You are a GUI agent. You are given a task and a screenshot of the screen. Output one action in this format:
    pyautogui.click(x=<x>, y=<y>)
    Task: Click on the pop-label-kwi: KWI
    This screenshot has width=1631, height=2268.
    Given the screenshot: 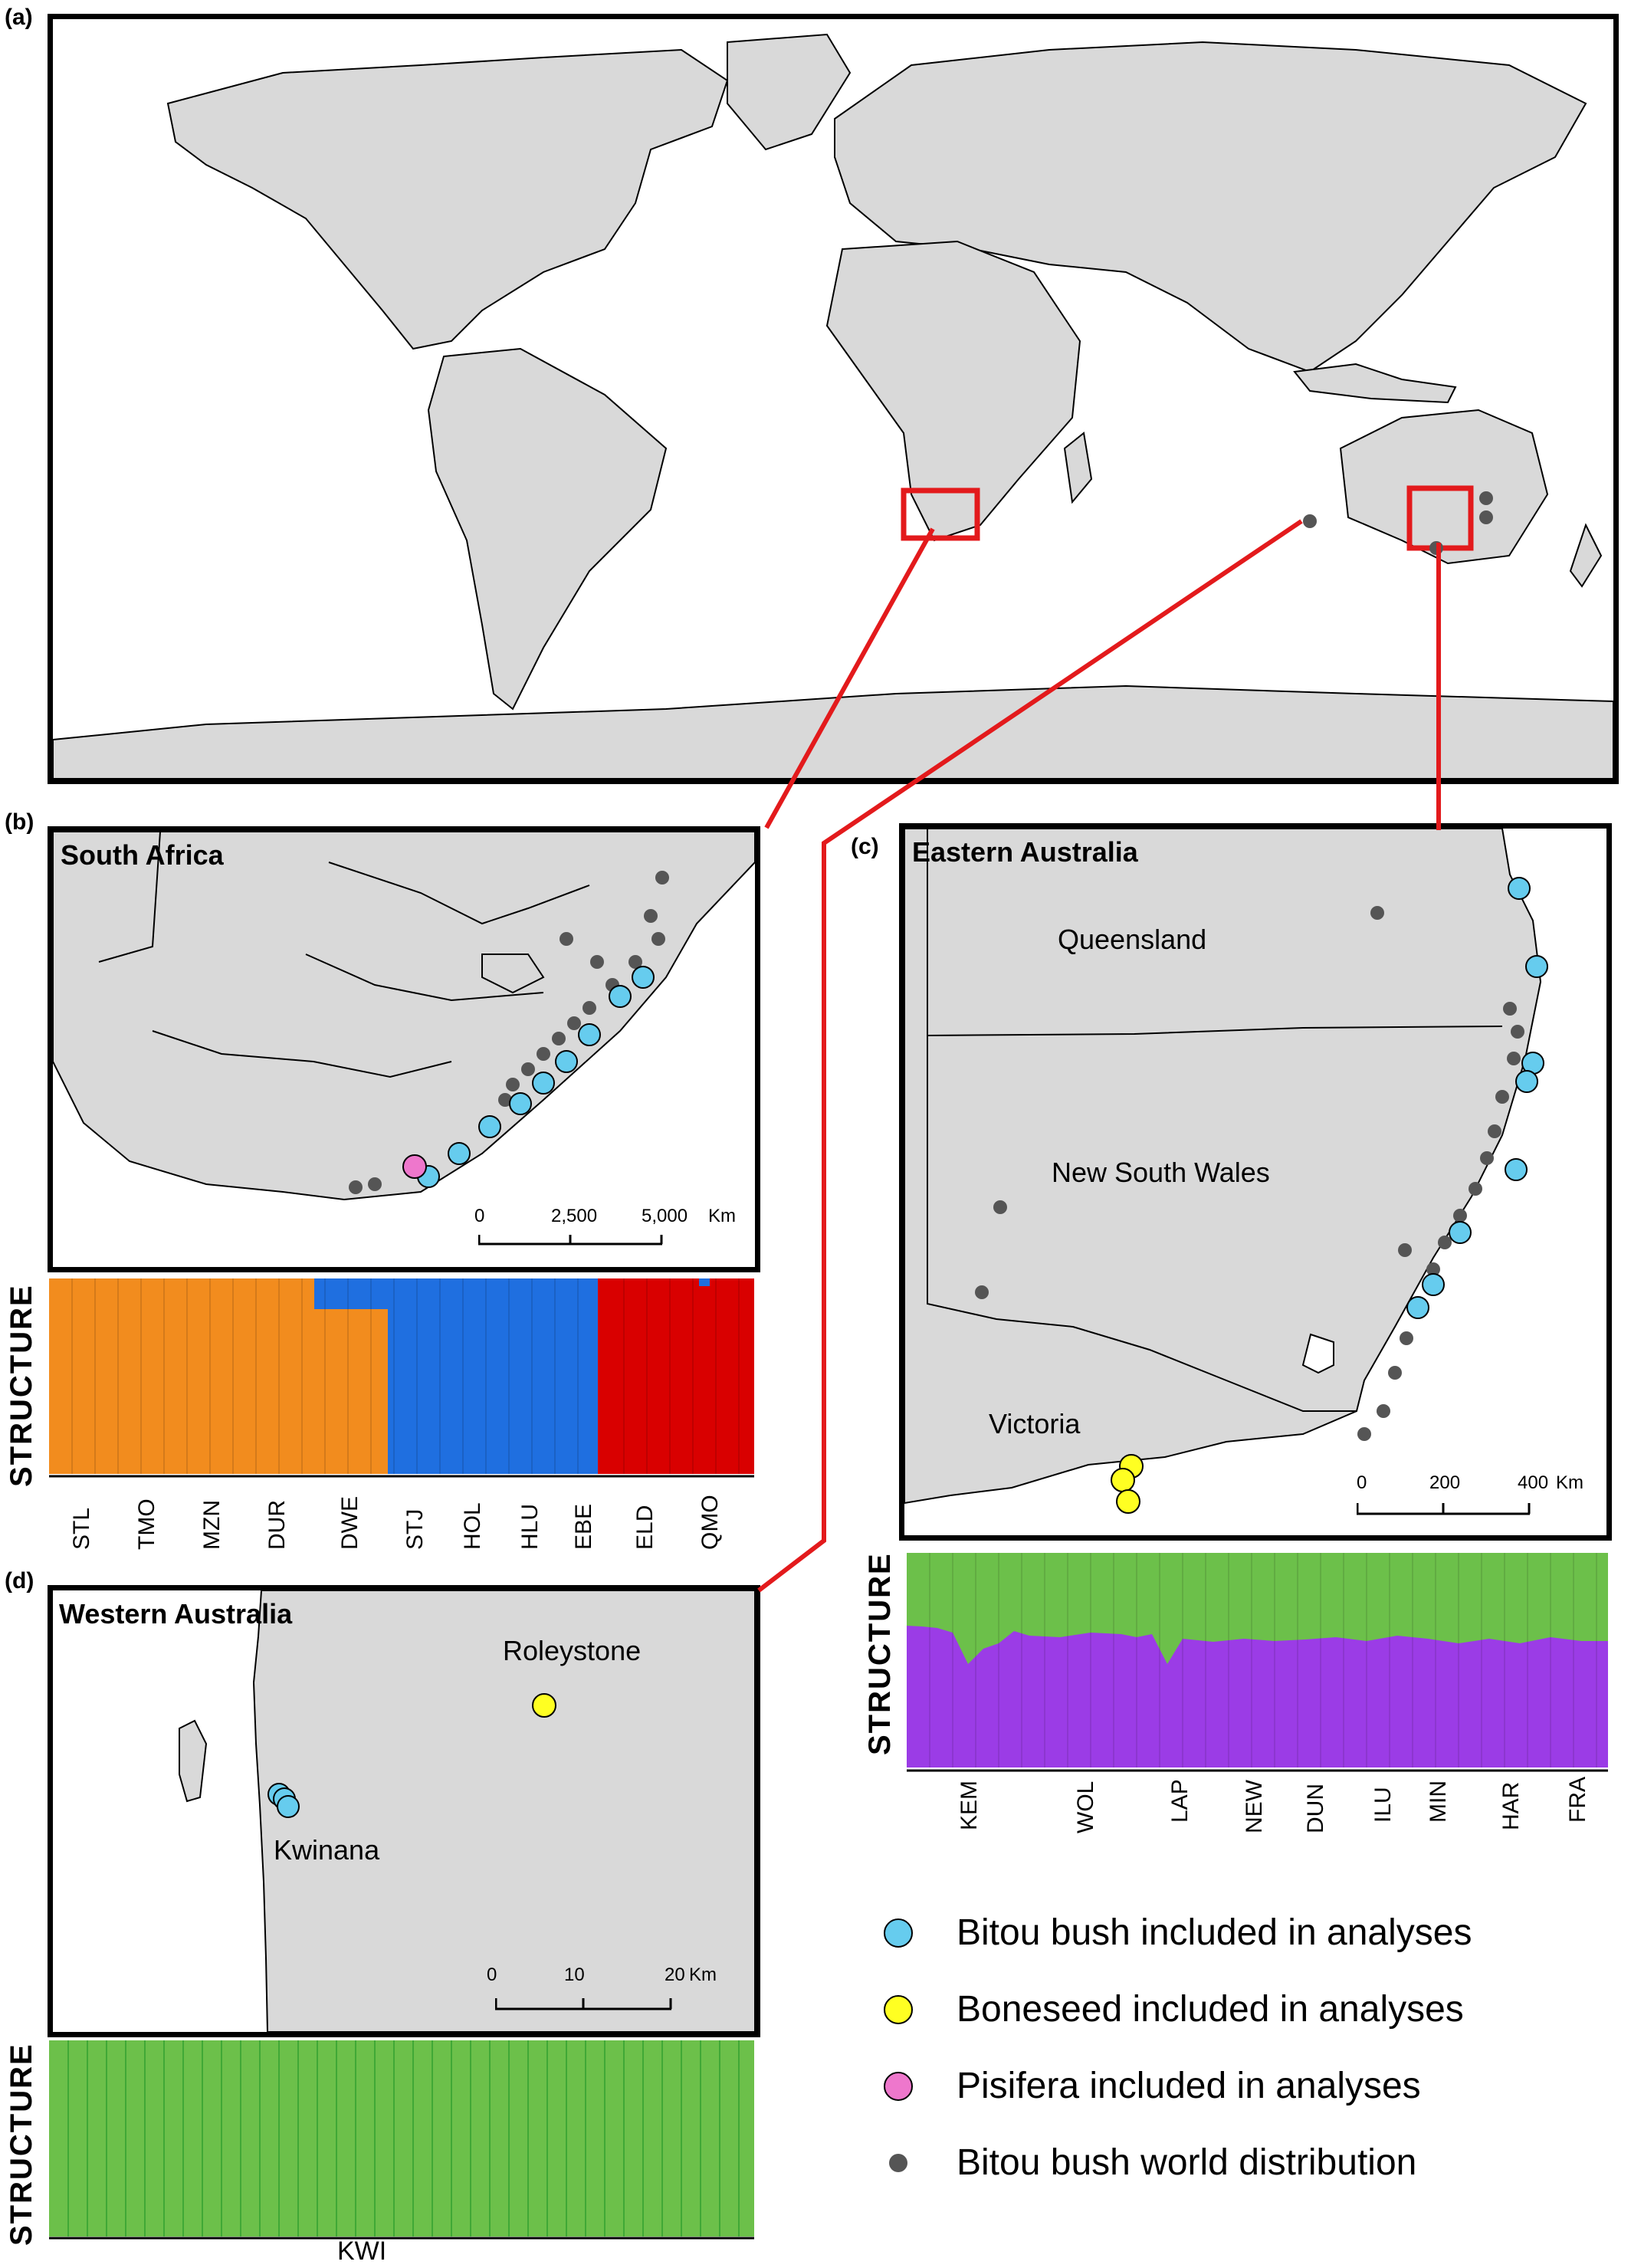 What is the action you would take?
    pyautogui.click(x=362, y=2251)
    